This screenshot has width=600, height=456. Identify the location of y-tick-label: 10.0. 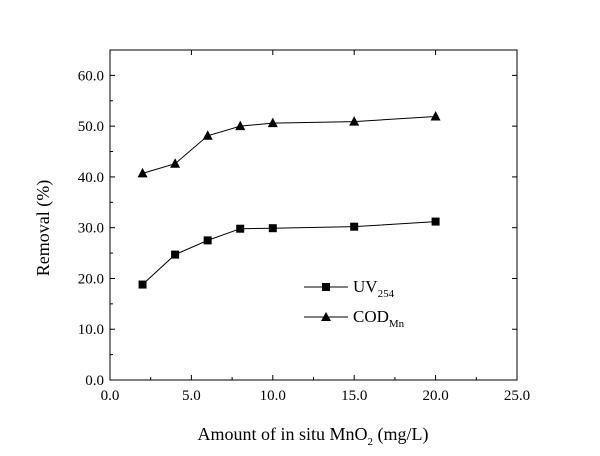
(91, 330).